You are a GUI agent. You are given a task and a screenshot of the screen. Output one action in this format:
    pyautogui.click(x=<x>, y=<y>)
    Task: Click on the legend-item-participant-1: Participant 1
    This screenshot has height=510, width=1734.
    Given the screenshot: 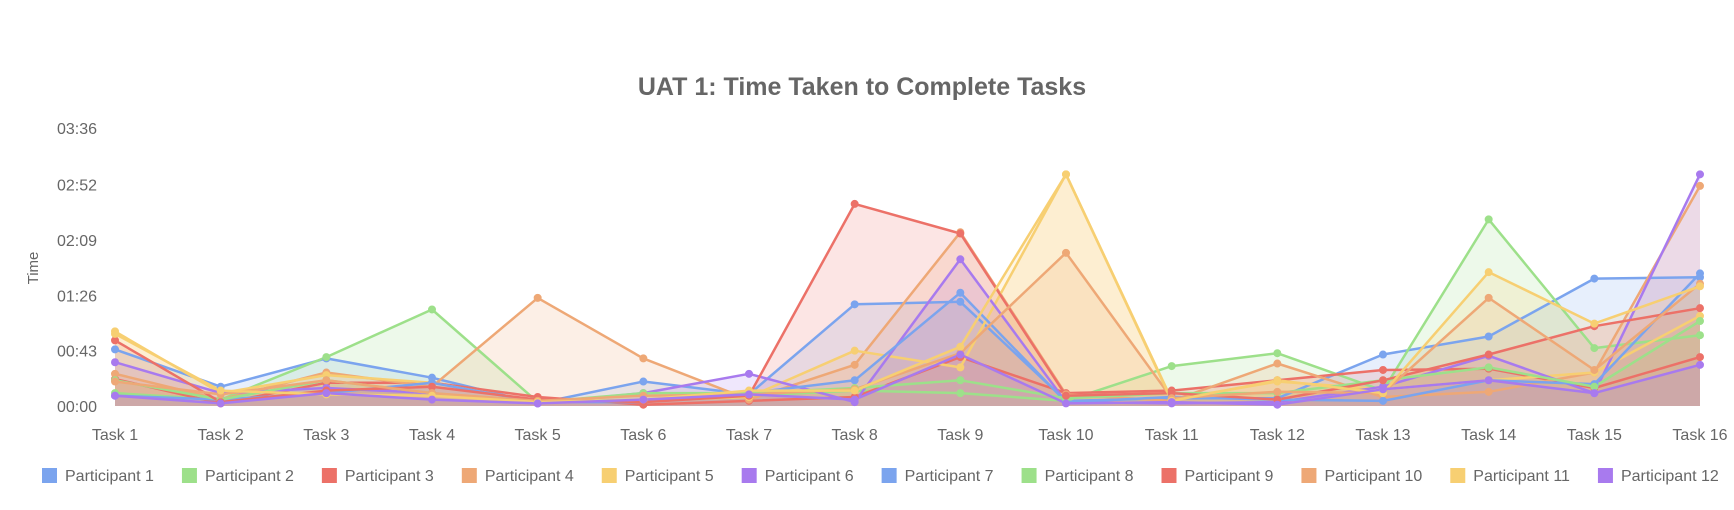 What is the action you would take?
    pyautogui.click(x=98, y=476)
    